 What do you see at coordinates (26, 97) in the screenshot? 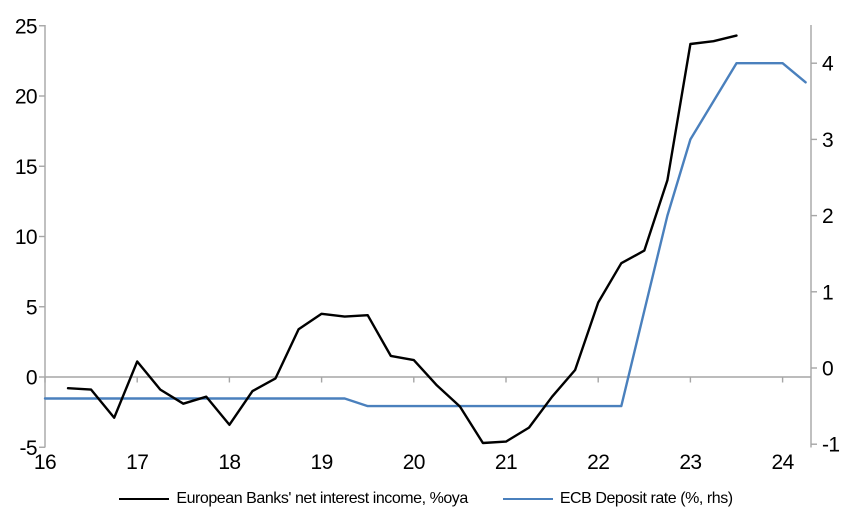
I see `left-axis-tick-label: 20` at bounding box center [26, 97].